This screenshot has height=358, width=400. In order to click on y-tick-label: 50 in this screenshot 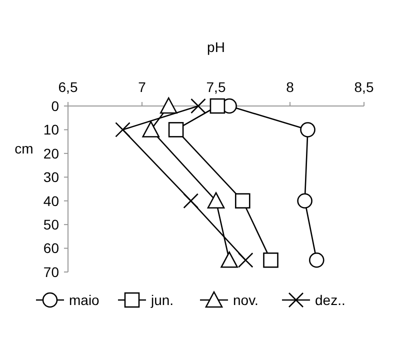, I will do `click(51, 224)`.